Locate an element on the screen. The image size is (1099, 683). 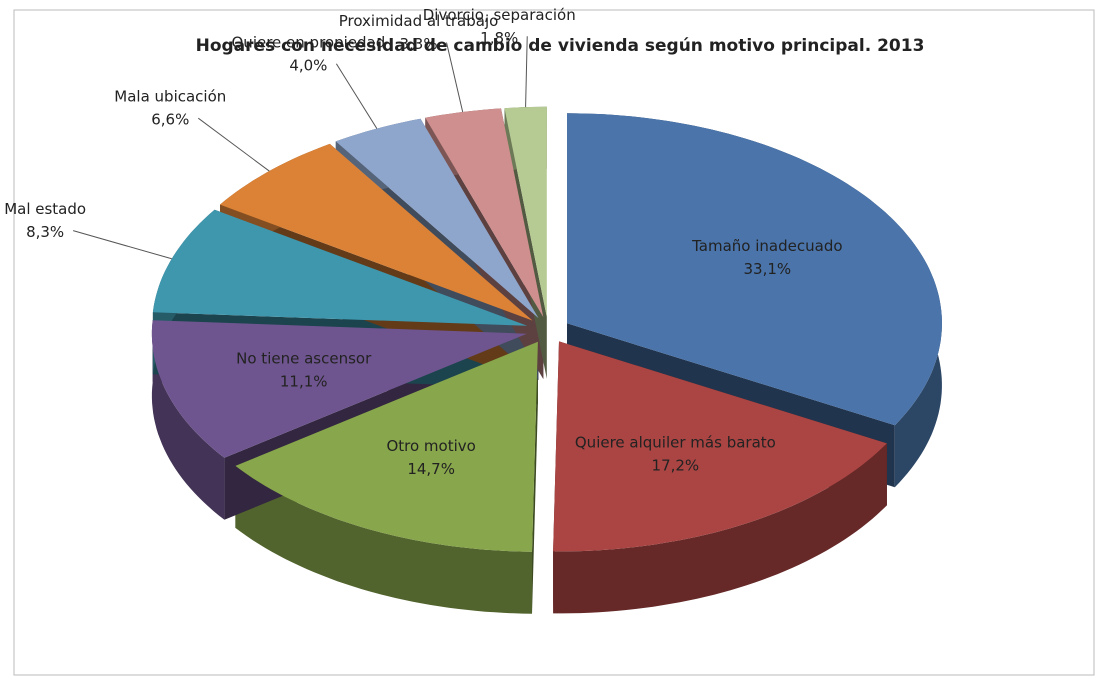
slice-value: 6,6% is located at coordinates (170, 120).